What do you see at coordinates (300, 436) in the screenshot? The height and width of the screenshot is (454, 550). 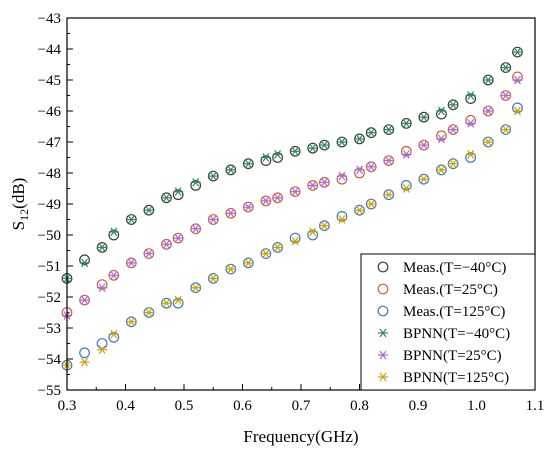 I see `x-axis-title: Frequency(GHz)` at bounding box center [300, 436].